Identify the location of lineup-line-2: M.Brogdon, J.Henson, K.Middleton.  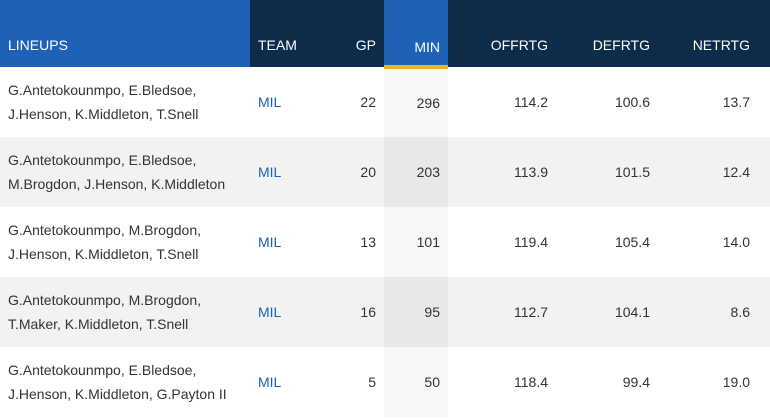
(117, 184).